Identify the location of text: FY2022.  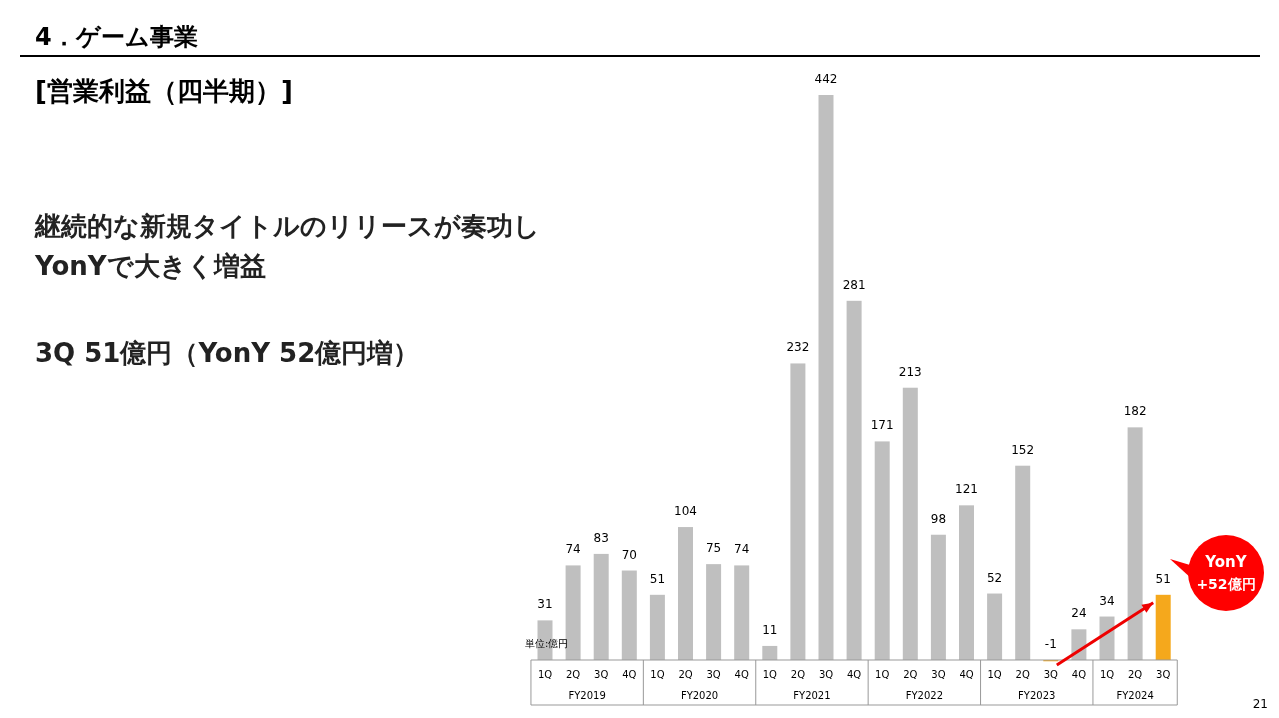
(924, 695).